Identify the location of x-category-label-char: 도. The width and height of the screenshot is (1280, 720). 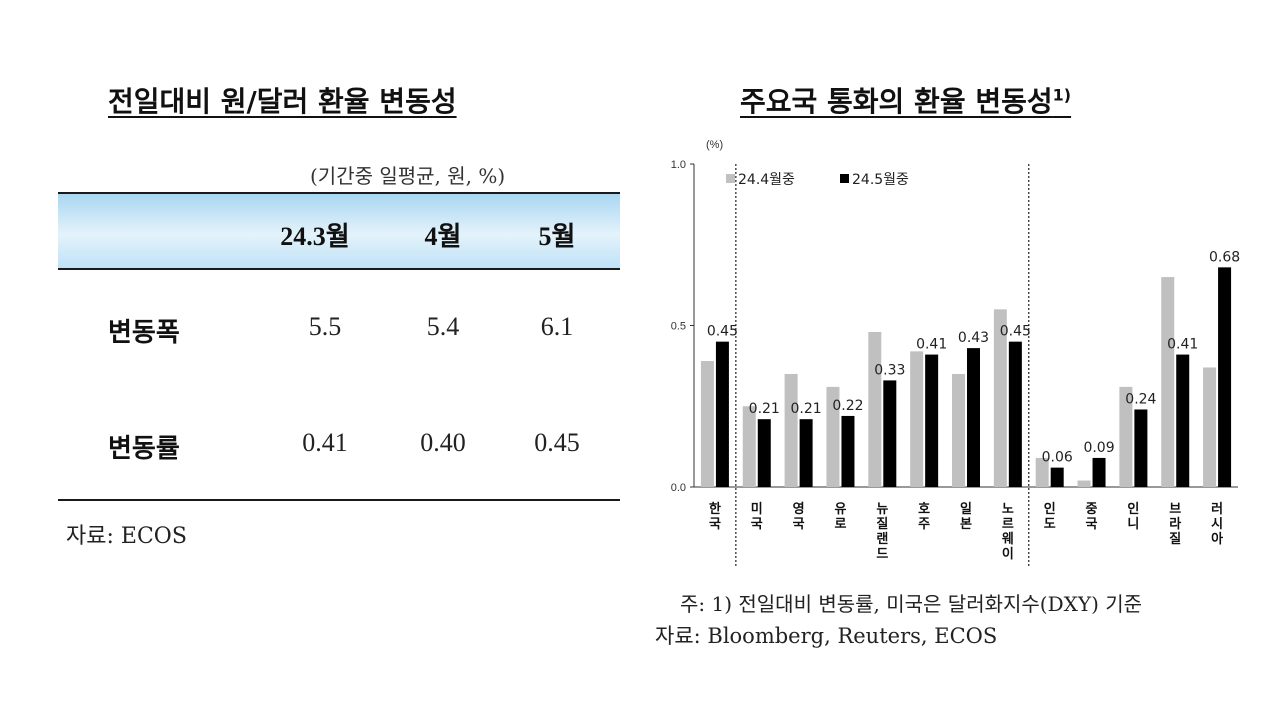
(1050, 524).